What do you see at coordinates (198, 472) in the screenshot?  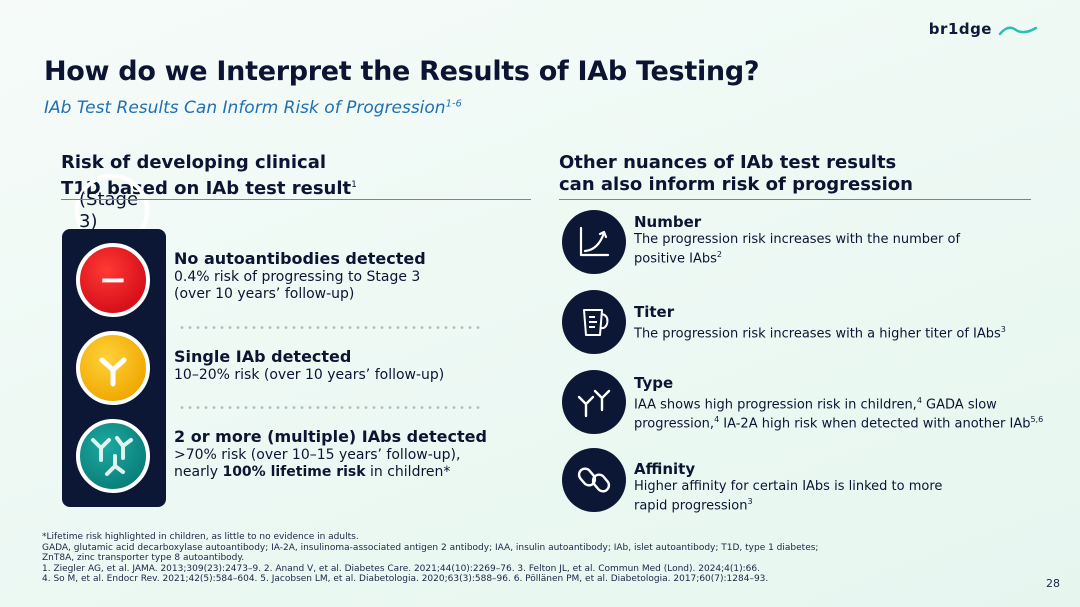 I see `result-text: nearly` at bounding box center [198, 472].